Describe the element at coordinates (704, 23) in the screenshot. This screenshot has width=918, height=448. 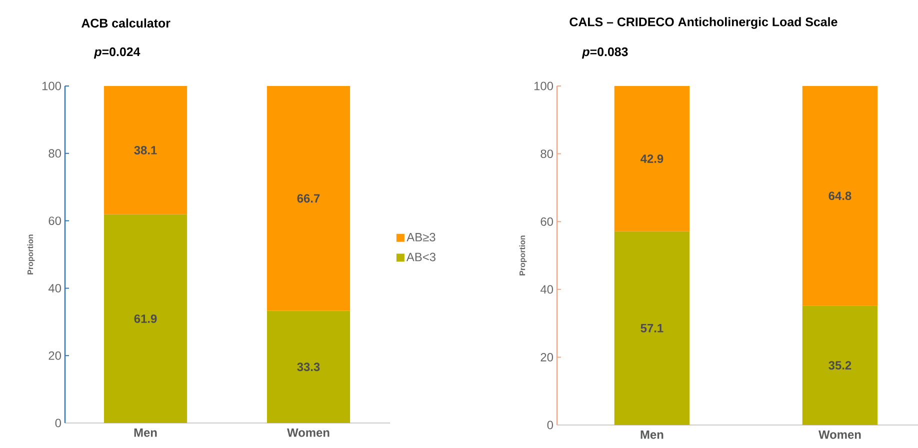
I see `chart-title: CALS – CRIDECO Anticholinergic Load Scale` at that location.